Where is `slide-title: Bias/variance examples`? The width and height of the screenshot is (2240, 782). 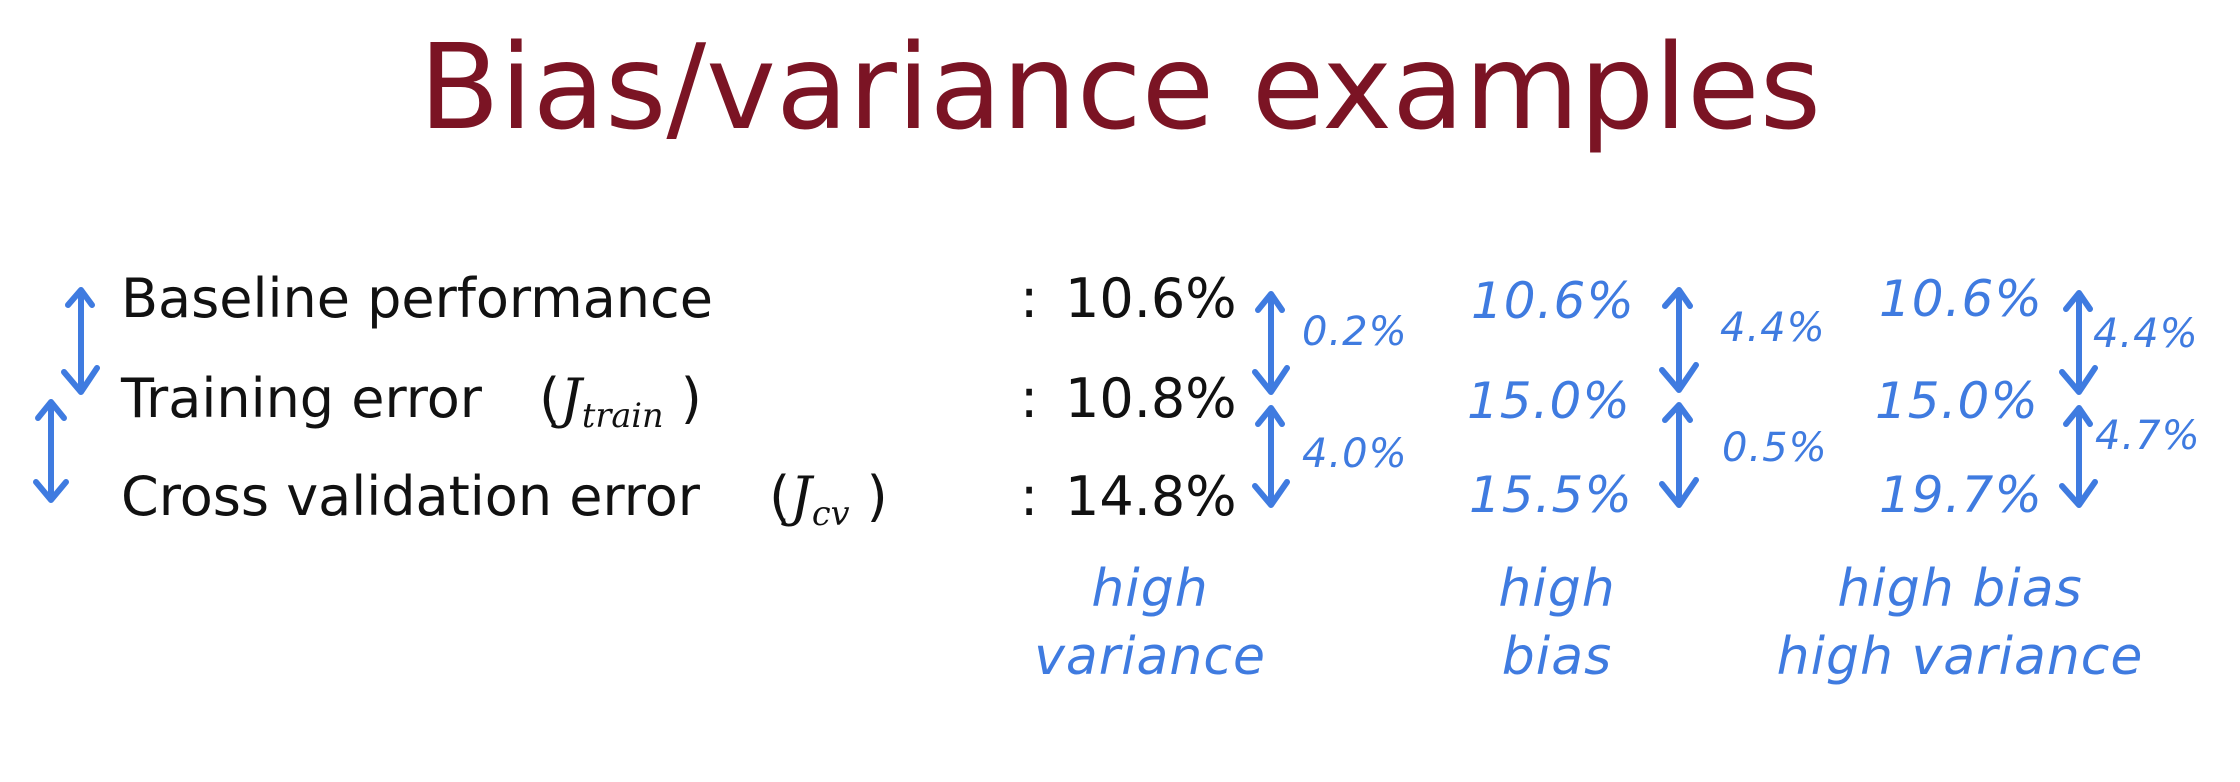
slide-title: Bias/variance examples is located at coordinates (1120, 87).